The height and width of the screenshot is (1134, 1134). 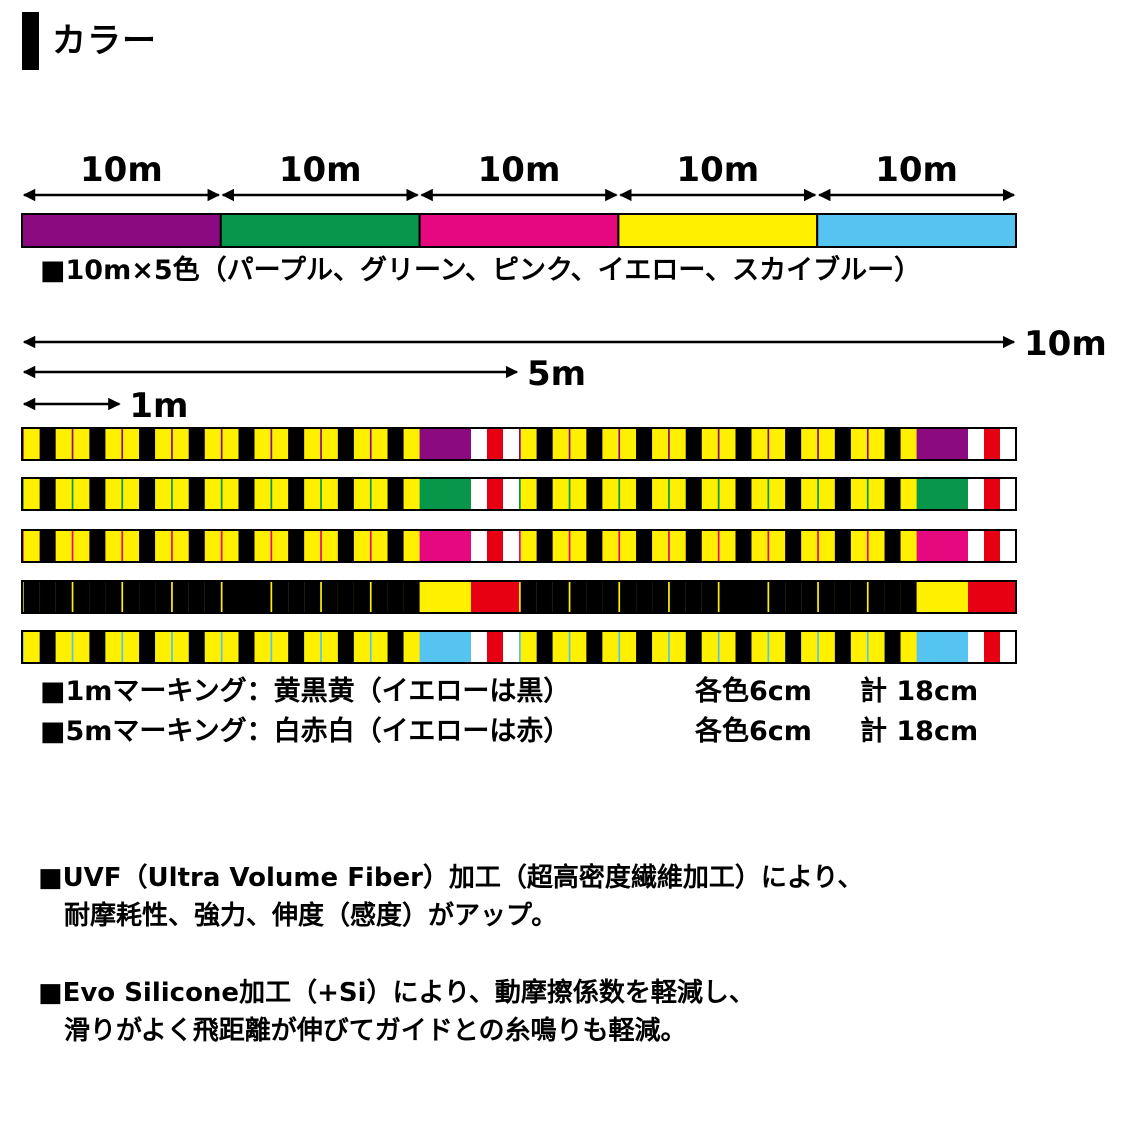 What do you see at coordinates (158, 406) in the screenshot?
I see `scale-1m-label: 1m` at bounding box center [158, 406].